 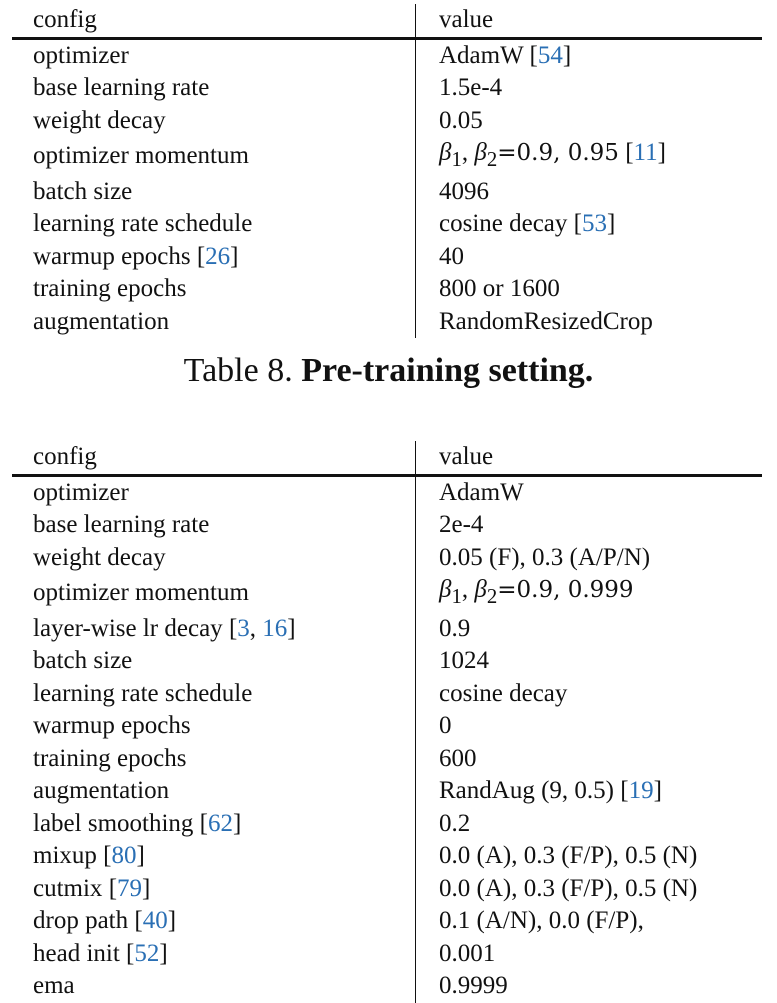 I want to click on table-row: batch size 1024, so click(x=387, y=661).